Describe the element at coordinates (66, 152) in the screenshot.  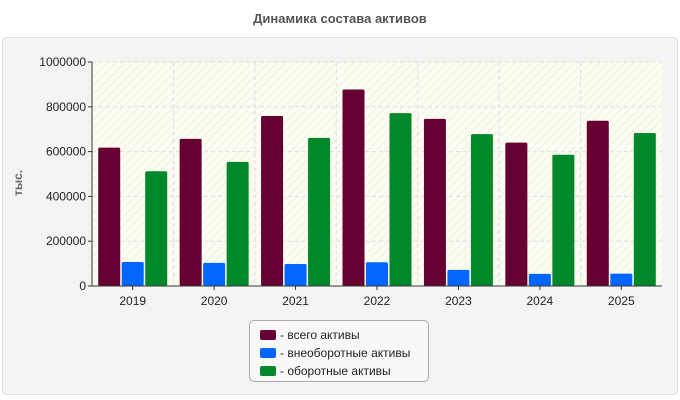
I see `y-tick-label: 600000` at that location.